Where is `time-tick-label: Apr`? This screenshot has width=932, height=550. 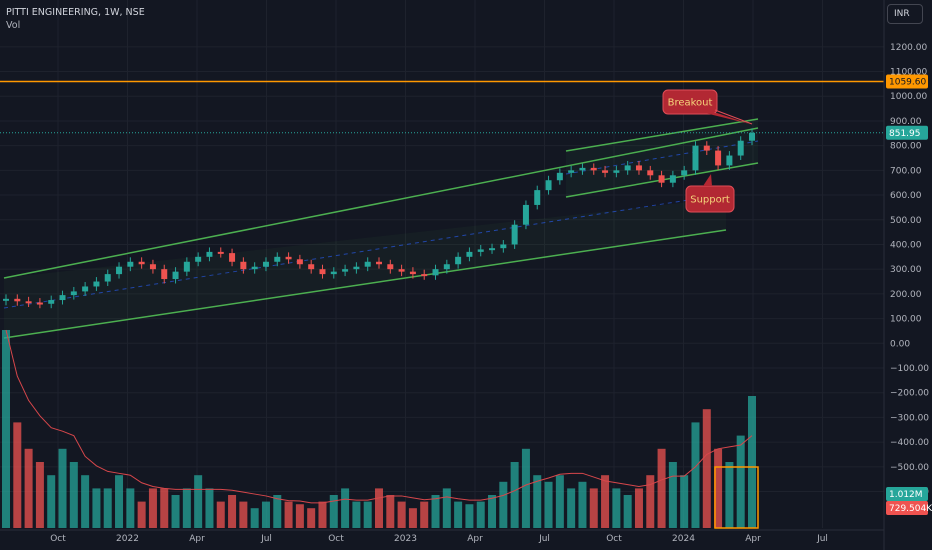
time-tick-label: Apr is located at coordinates (475, 539).